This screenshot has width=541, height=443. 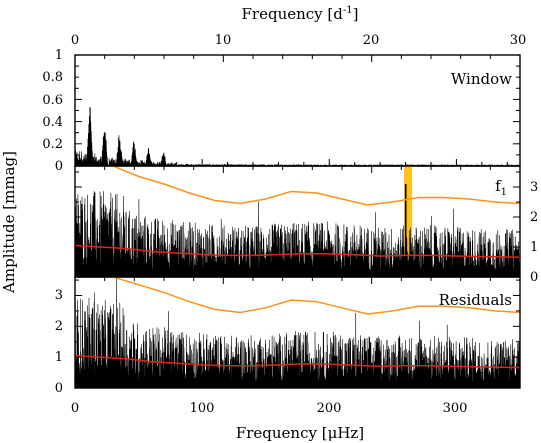 What do you see at coordinates (59, 326) in the screenshot?
I see `residuals-panel-ytick: 2` at bounding box center [59, 326].